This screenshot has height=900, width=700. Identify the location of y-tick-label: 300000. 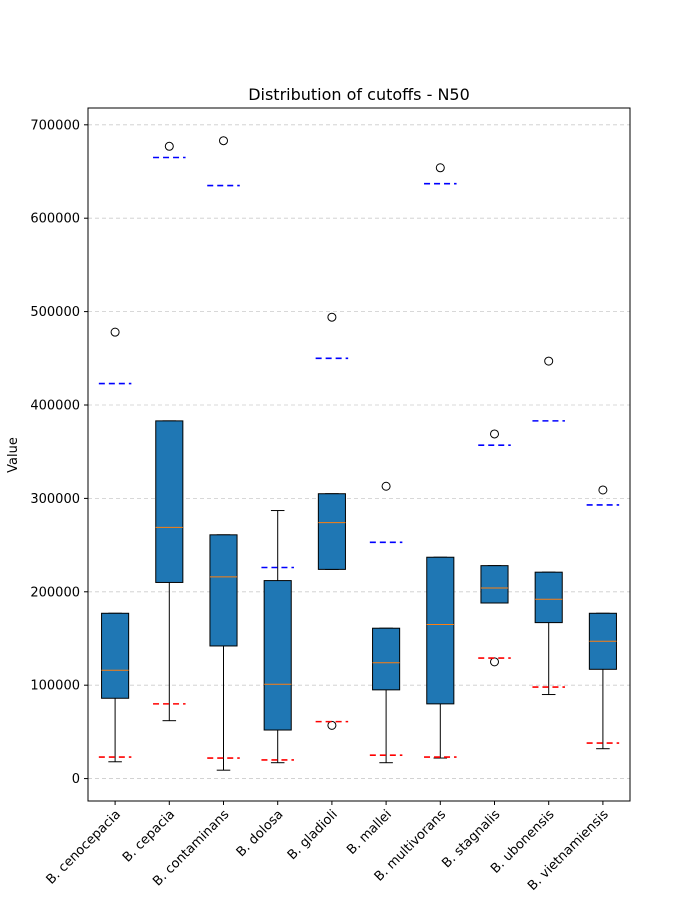
(55, 499).